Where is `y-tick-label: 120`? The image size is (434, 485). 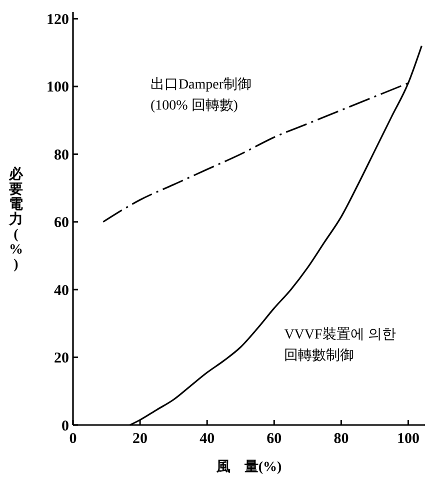 y-tick-label: 120 is located at coordinates (57, 20).